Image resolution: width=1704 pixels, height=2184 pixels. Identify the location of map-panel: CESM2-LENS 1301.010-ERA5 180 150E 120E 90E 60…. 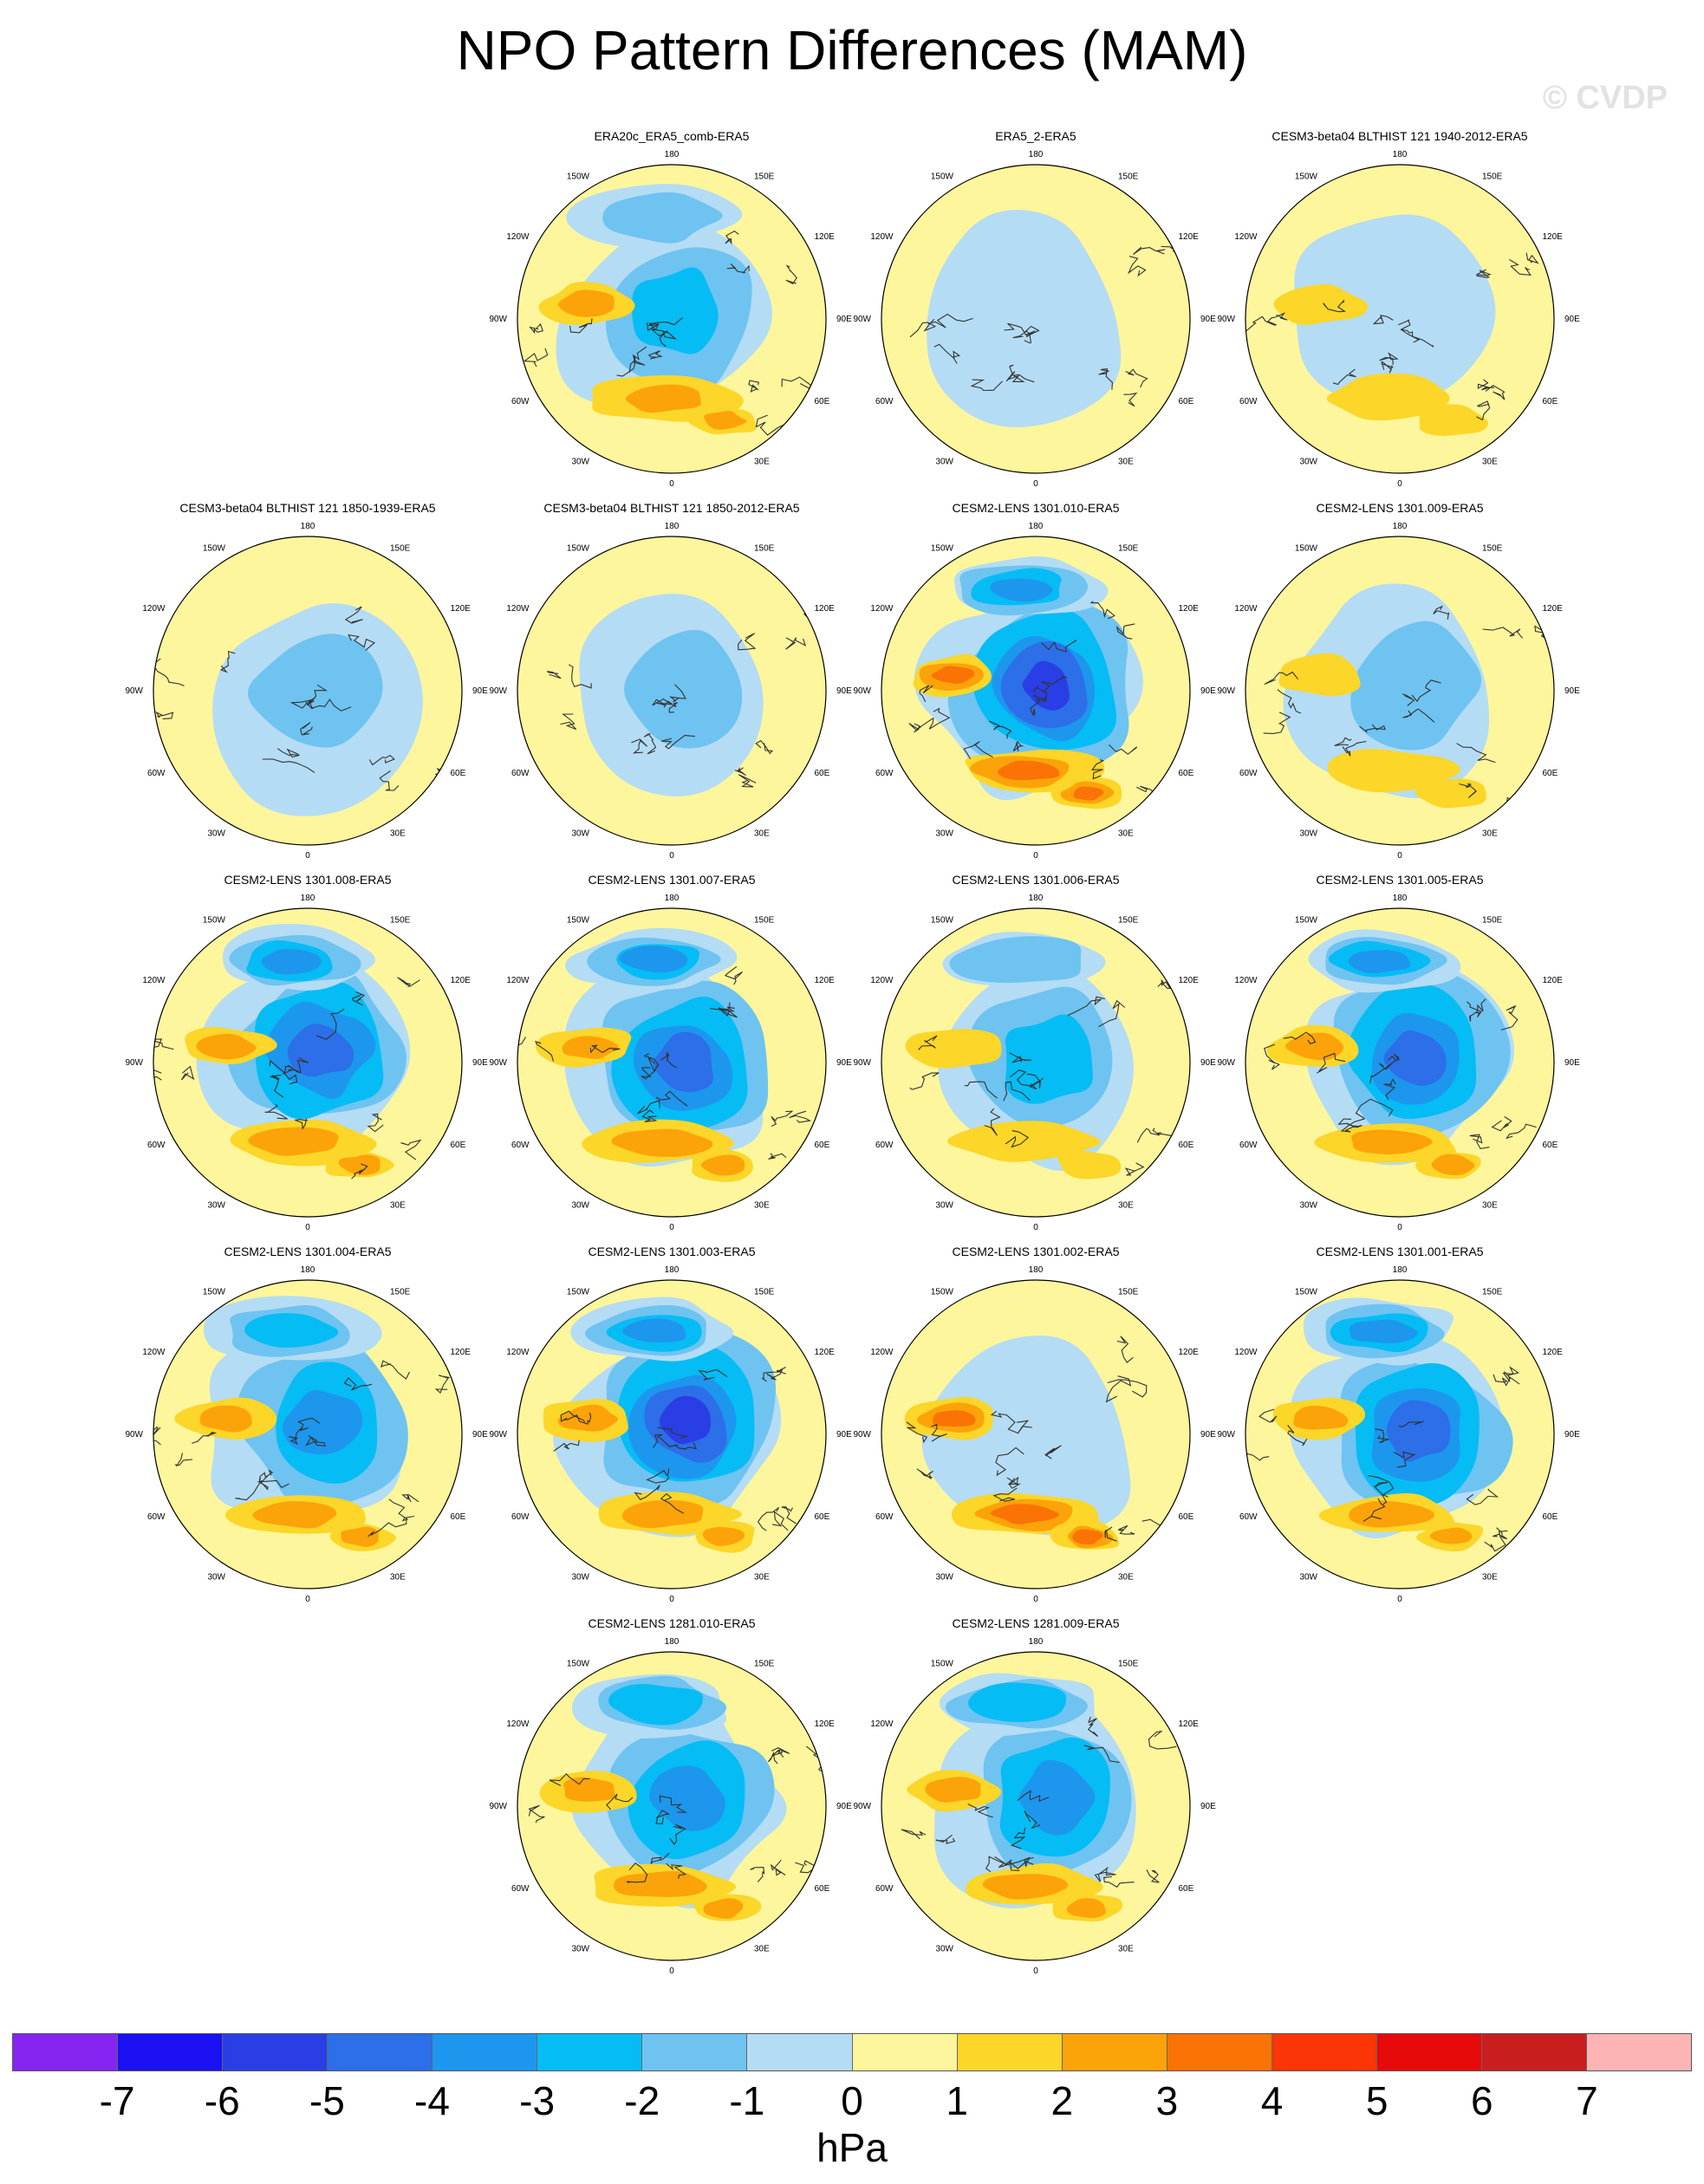
(1035, 681).